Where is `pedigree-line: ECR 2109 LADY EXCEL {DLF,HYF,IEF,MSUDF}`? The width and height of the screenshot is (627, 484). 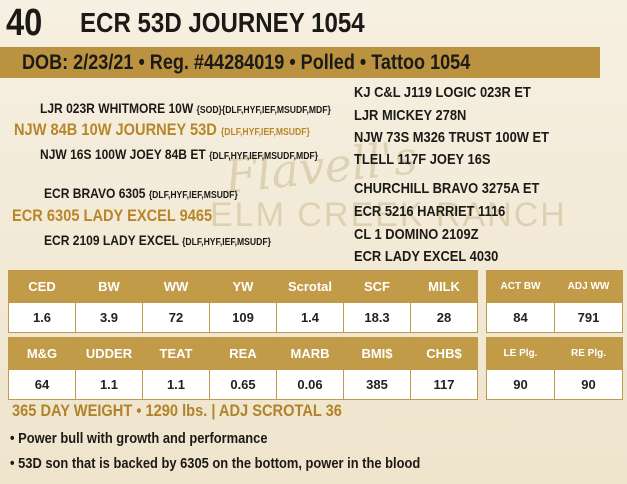 pedigree-line: ECR 2109 LADY EXCEL {DLF,HYF,IEF,MSUDF} is located at coordinates (157, 241).